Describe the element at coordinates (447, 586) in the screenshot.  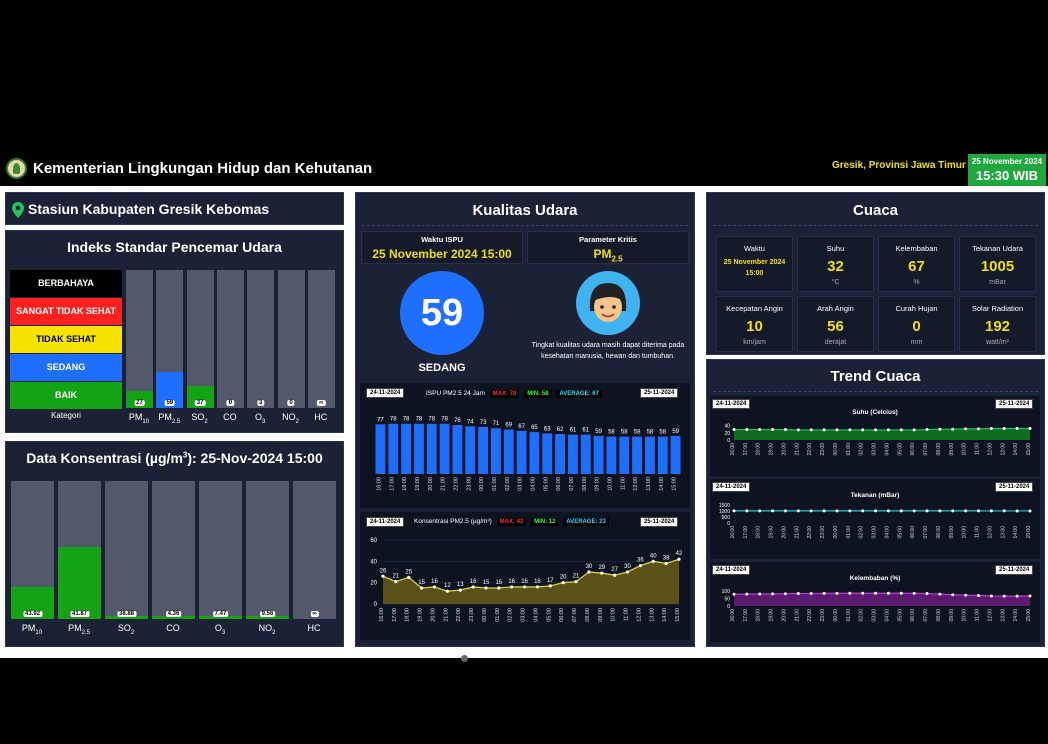
I see `data-point-label: 12` at that location.